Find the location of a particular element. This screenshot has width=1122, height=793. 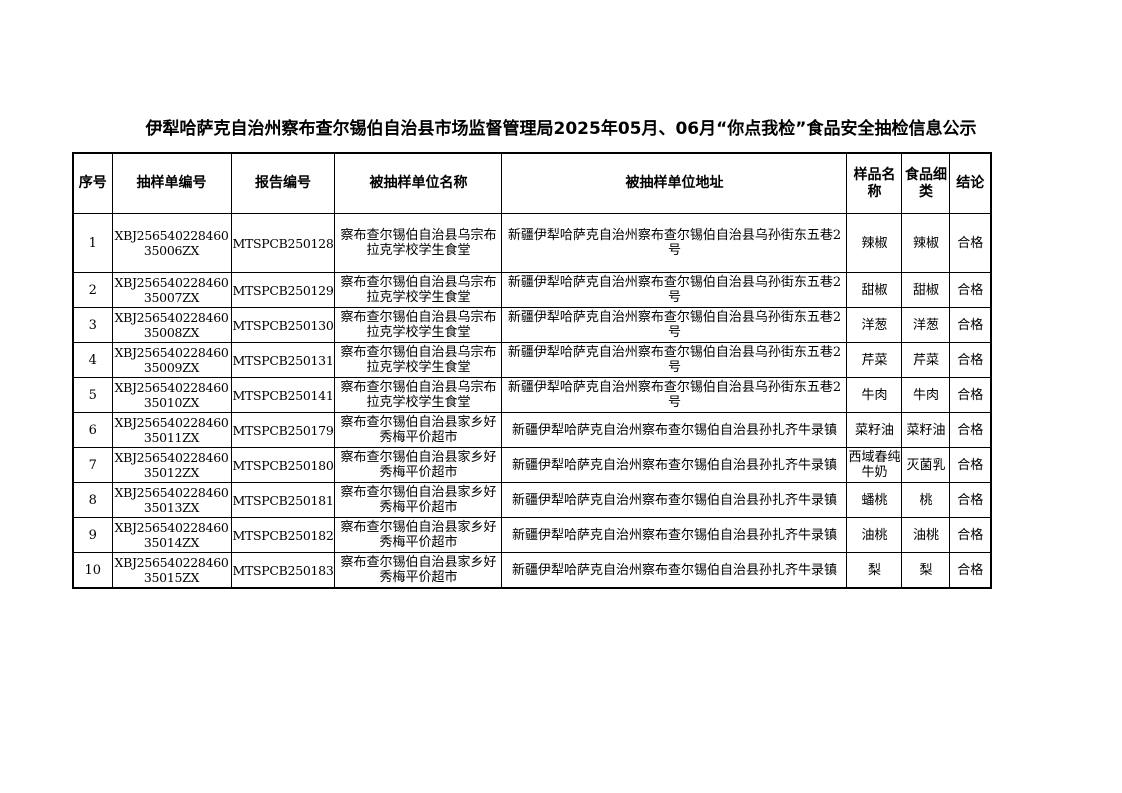

sample-no-cell: XBJ25654022846035006ZX is located at coordinates (171, 243).